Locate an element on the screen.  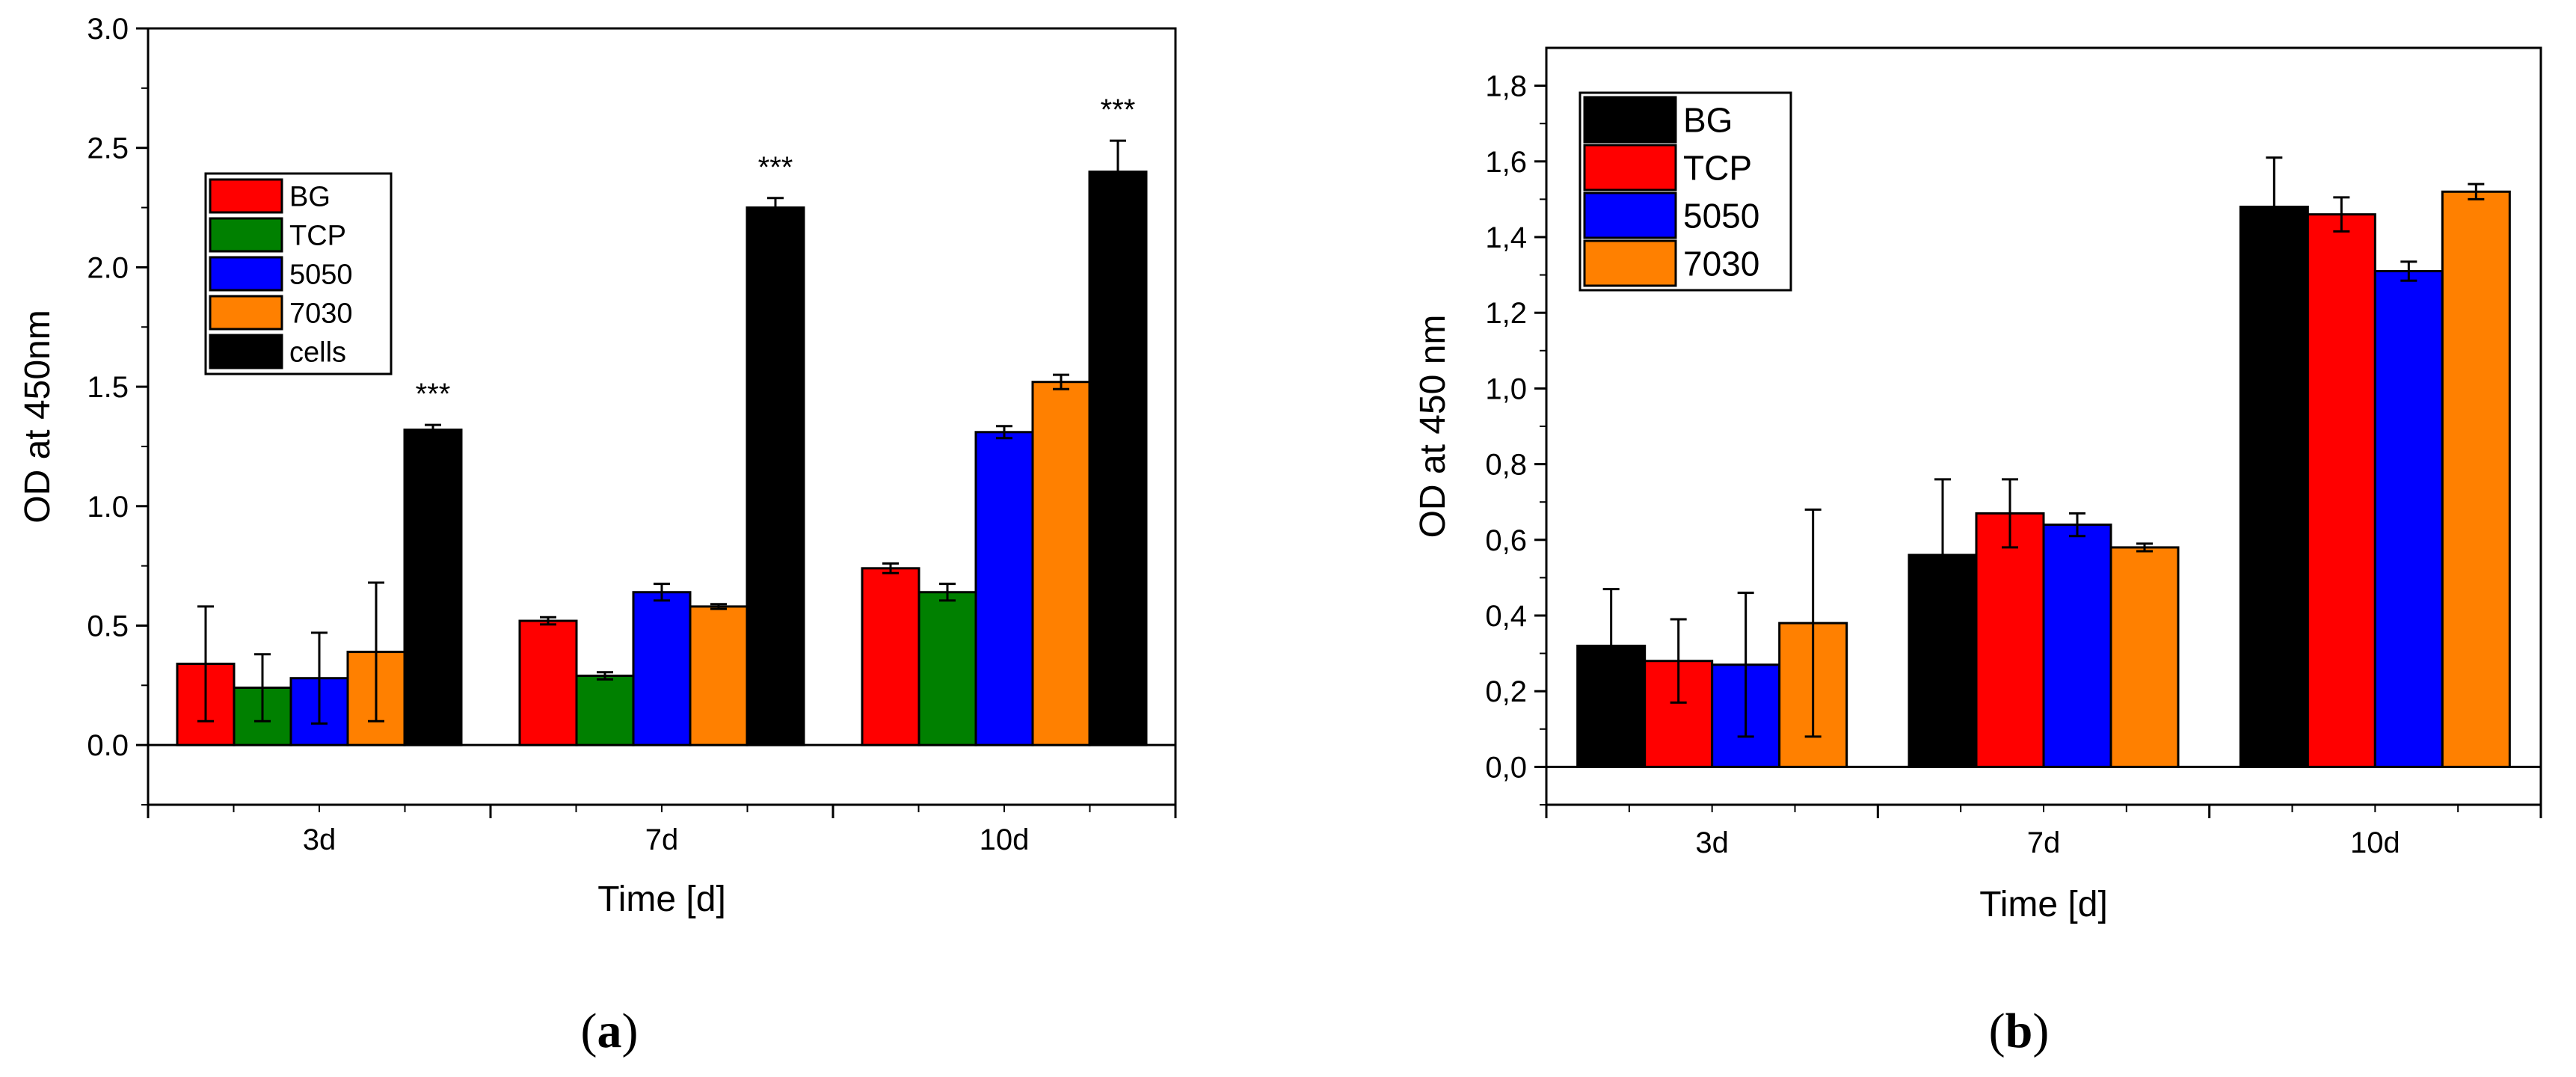
bar-cells-7d is located at coordinates (775, 476).